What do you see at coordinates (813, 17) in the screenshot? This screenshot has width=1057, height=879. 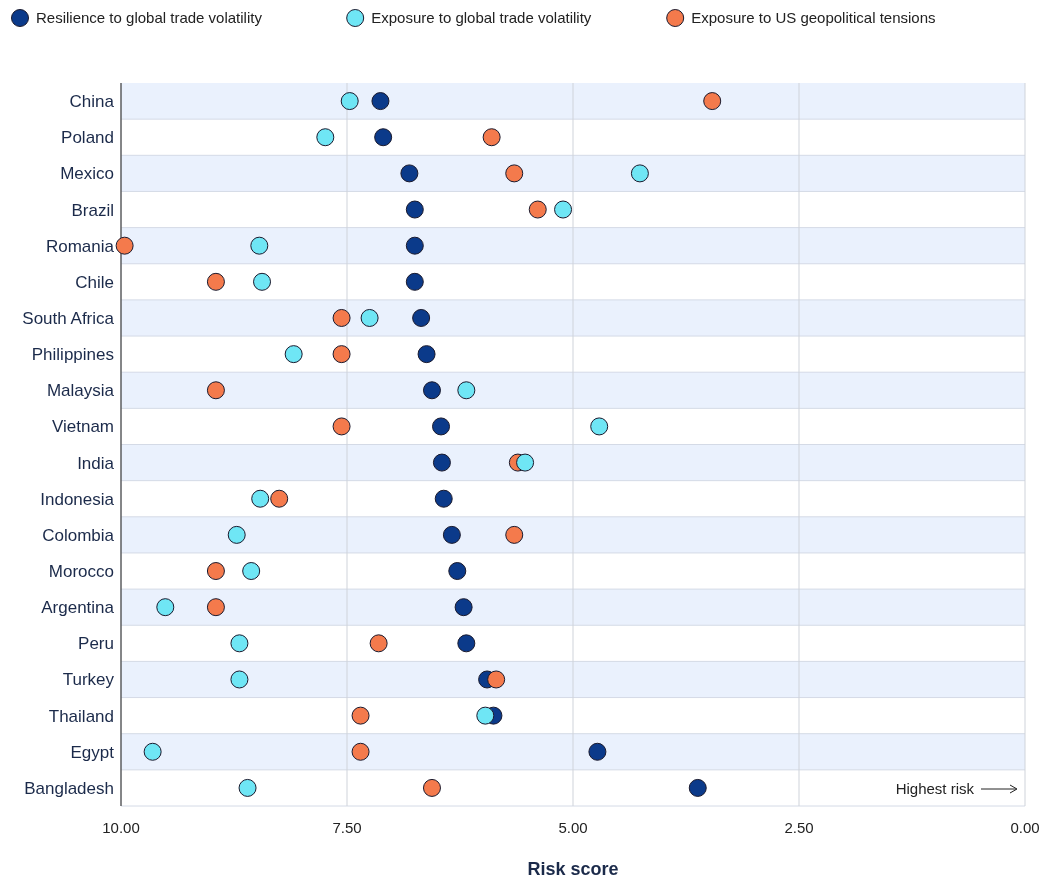 I see `legend-label: Exposure to US geopolitical tensions` at bounding box center [813, 17].